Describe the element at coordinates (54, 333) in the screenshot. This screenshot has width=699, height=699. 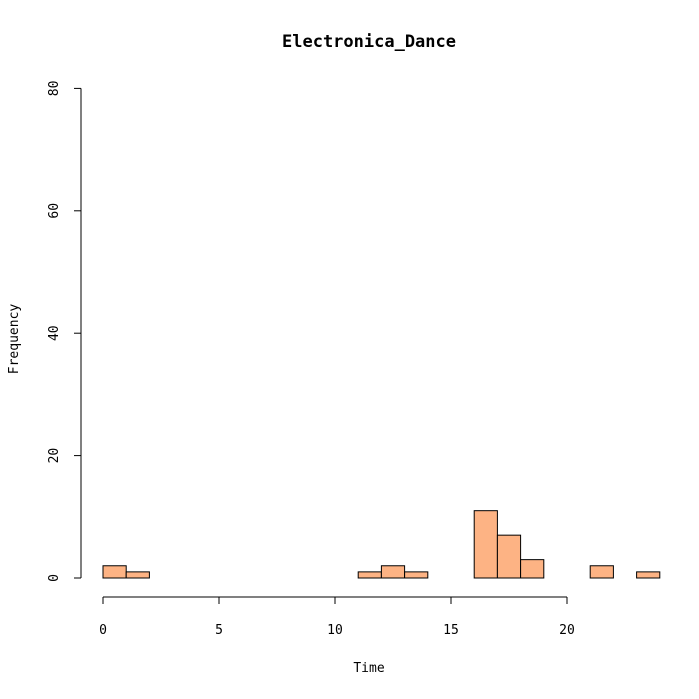
I see `y-tick-label: 40` at that location.